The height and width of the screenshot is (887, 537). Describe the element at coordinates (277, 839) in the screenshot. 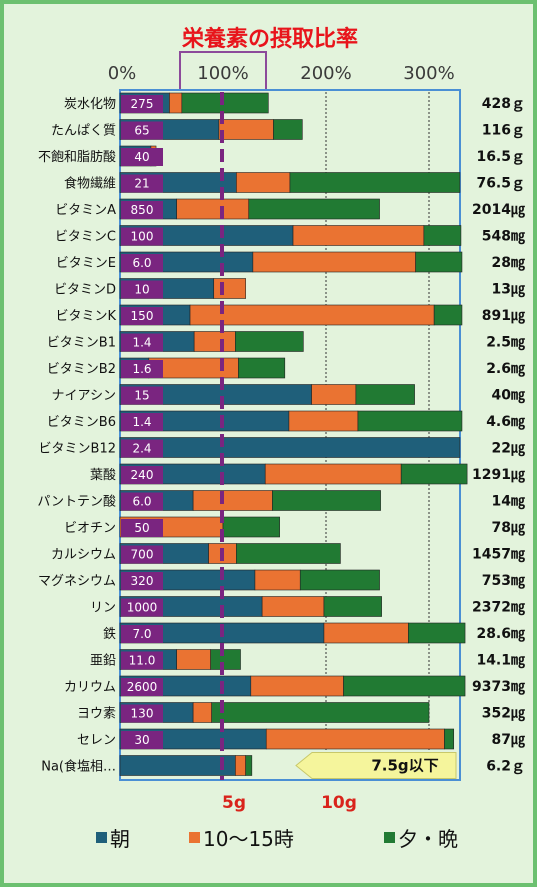

I see `legend: 朝 10〜15時 夕・晩` at that location.